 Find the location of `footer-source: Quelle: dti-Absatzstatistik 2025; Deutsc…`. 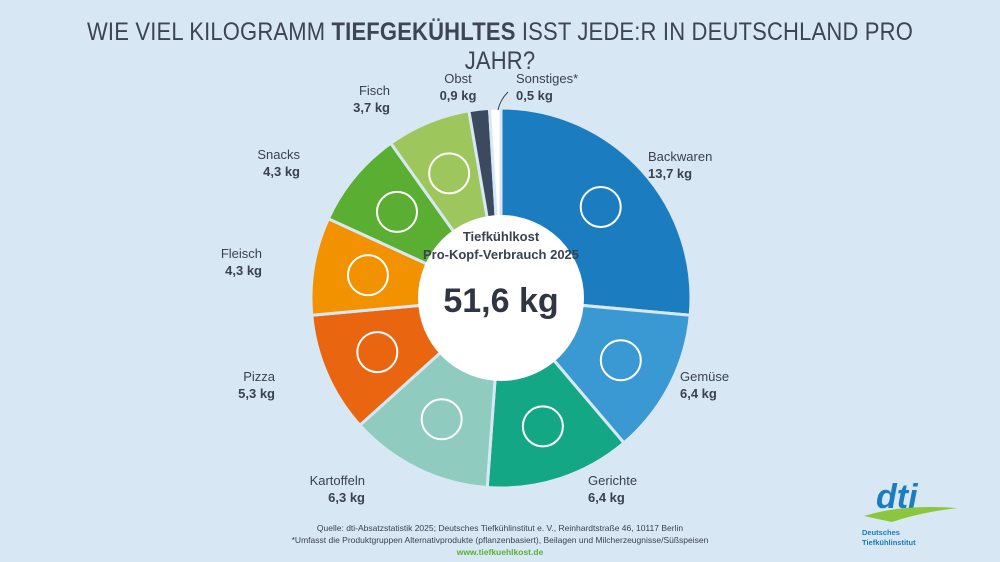

footer-source: Quelle: dti-Absatzstatistik 2025; Deutsc… is located at coordinates (500, 528).